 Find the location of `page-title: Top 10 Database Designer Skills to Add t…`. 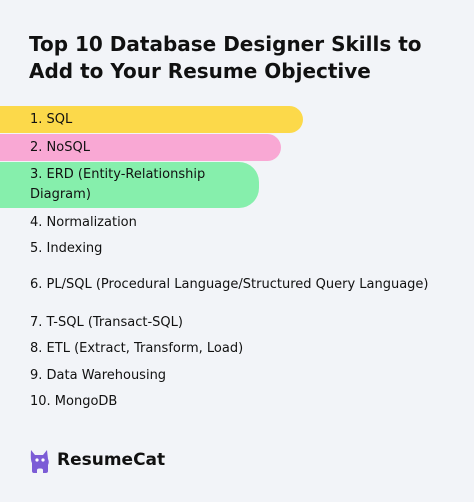

page-title: Top 10 Database Designer Skills to Add t… is located at coordinates (225, 57).